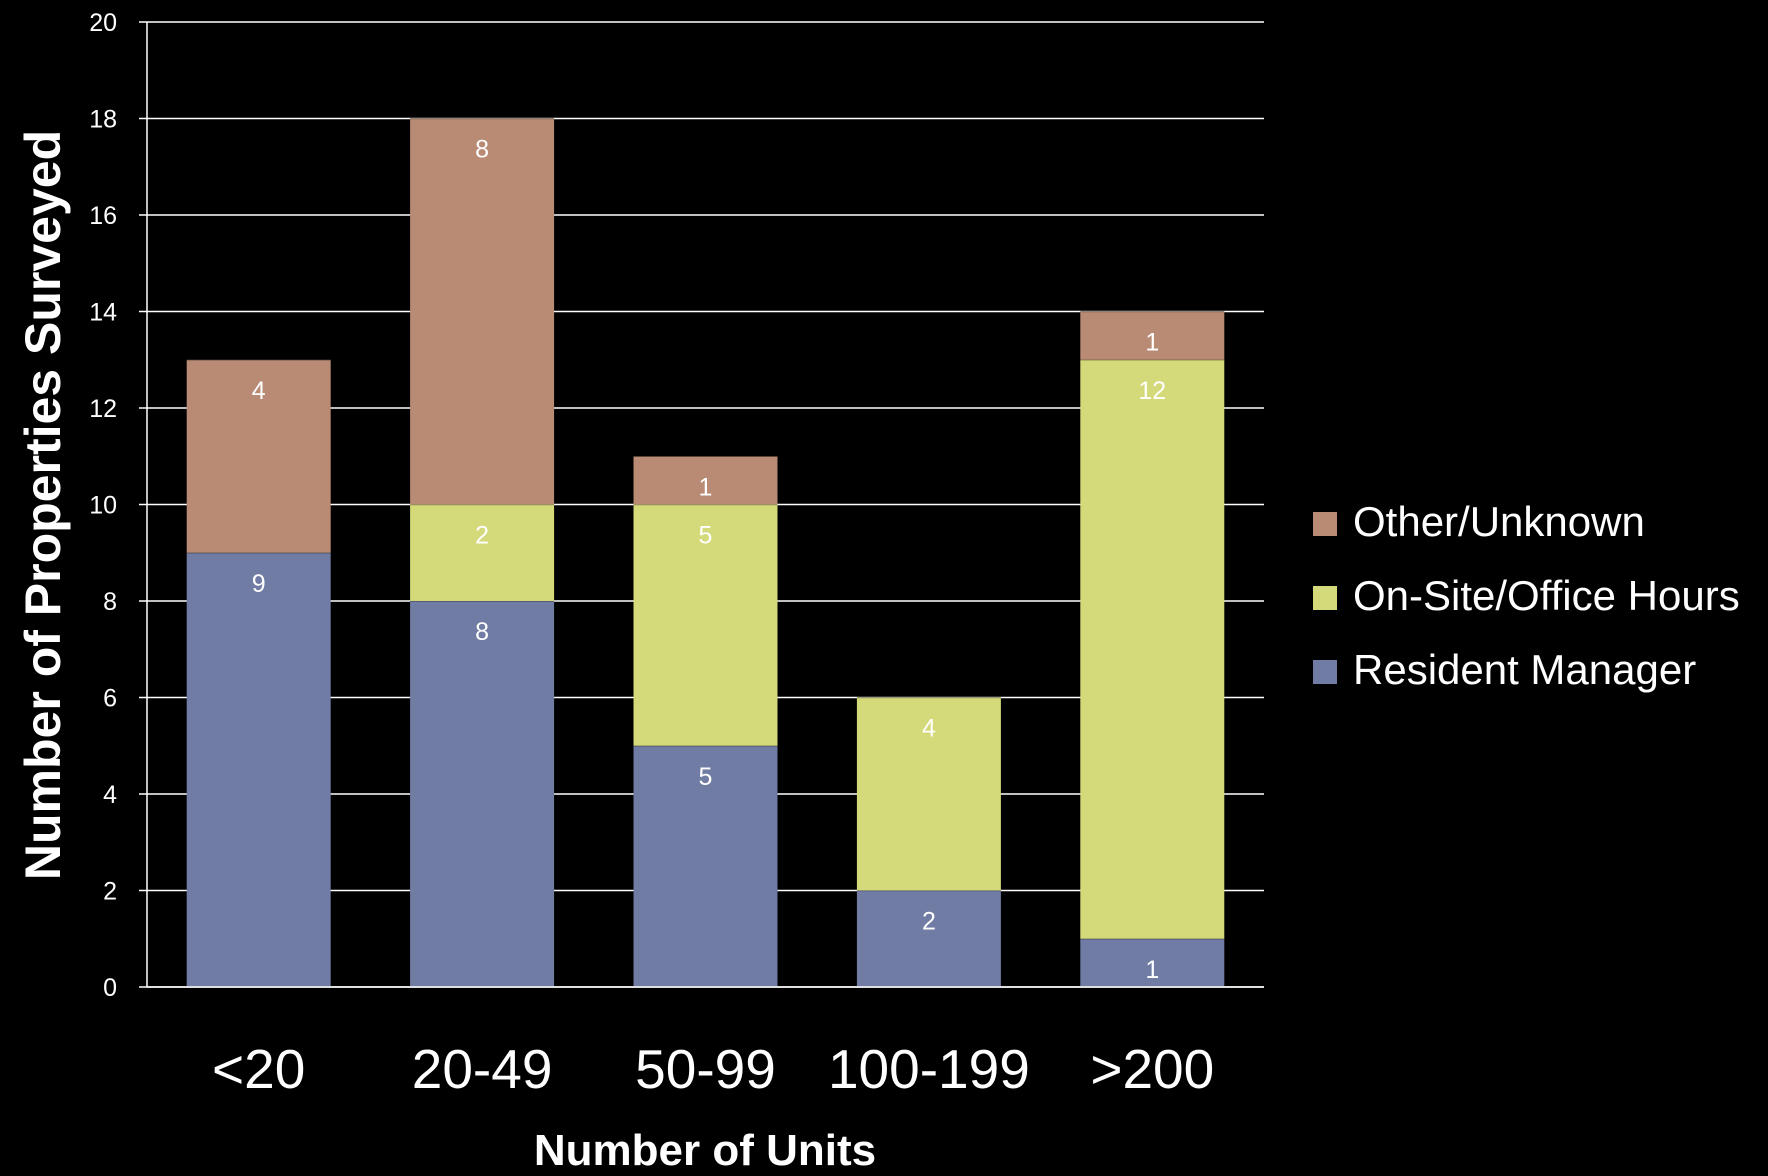 The width and height of the screenshot is (1768, 1176). I want to click on y-tick-label: 0, so click(110, 988).